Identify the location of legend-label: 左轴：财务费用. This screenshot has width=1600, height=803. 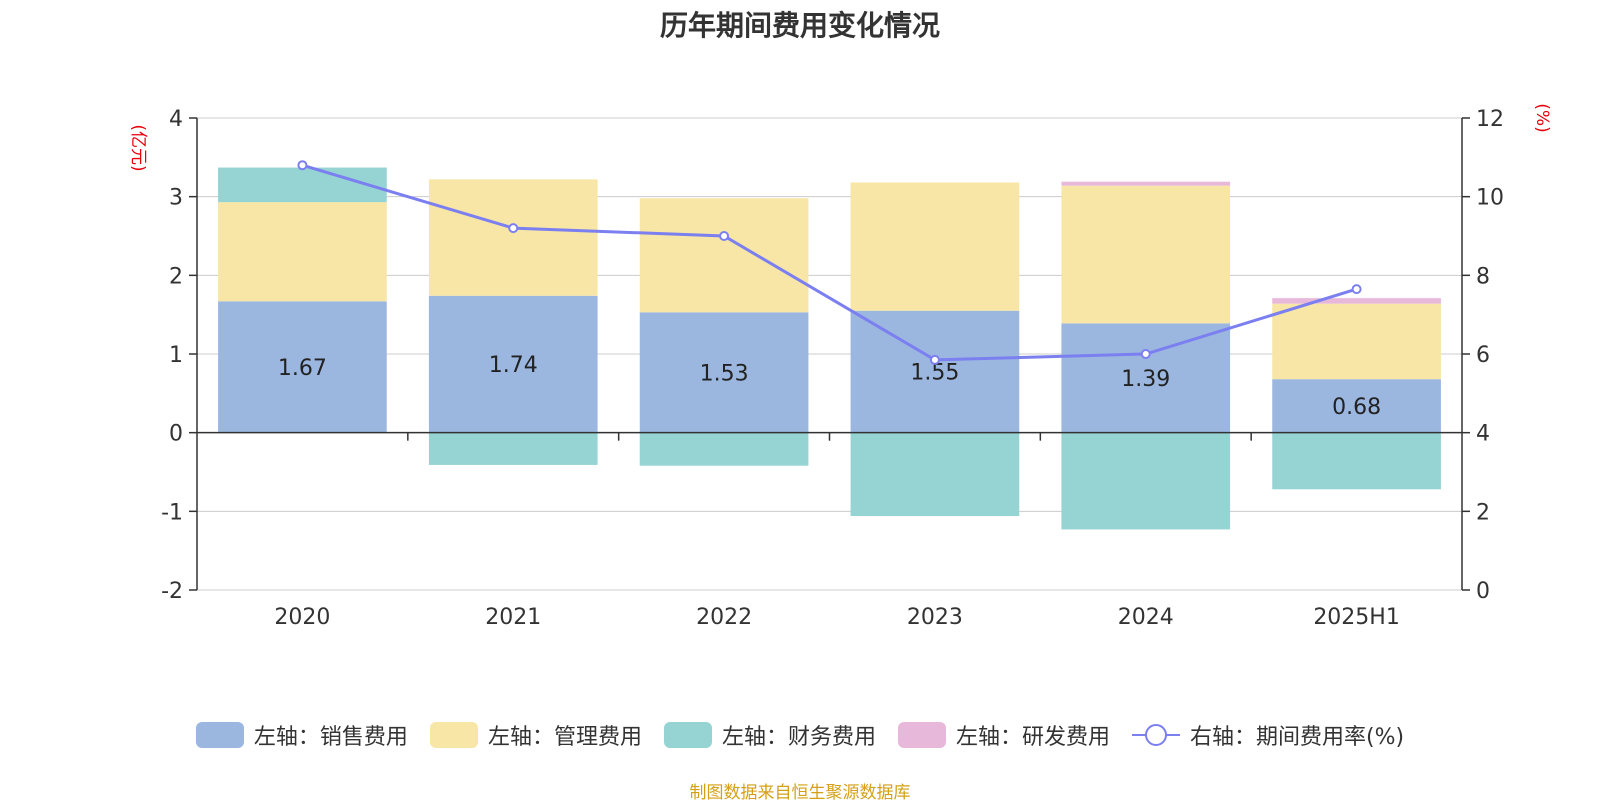
(798, 737).